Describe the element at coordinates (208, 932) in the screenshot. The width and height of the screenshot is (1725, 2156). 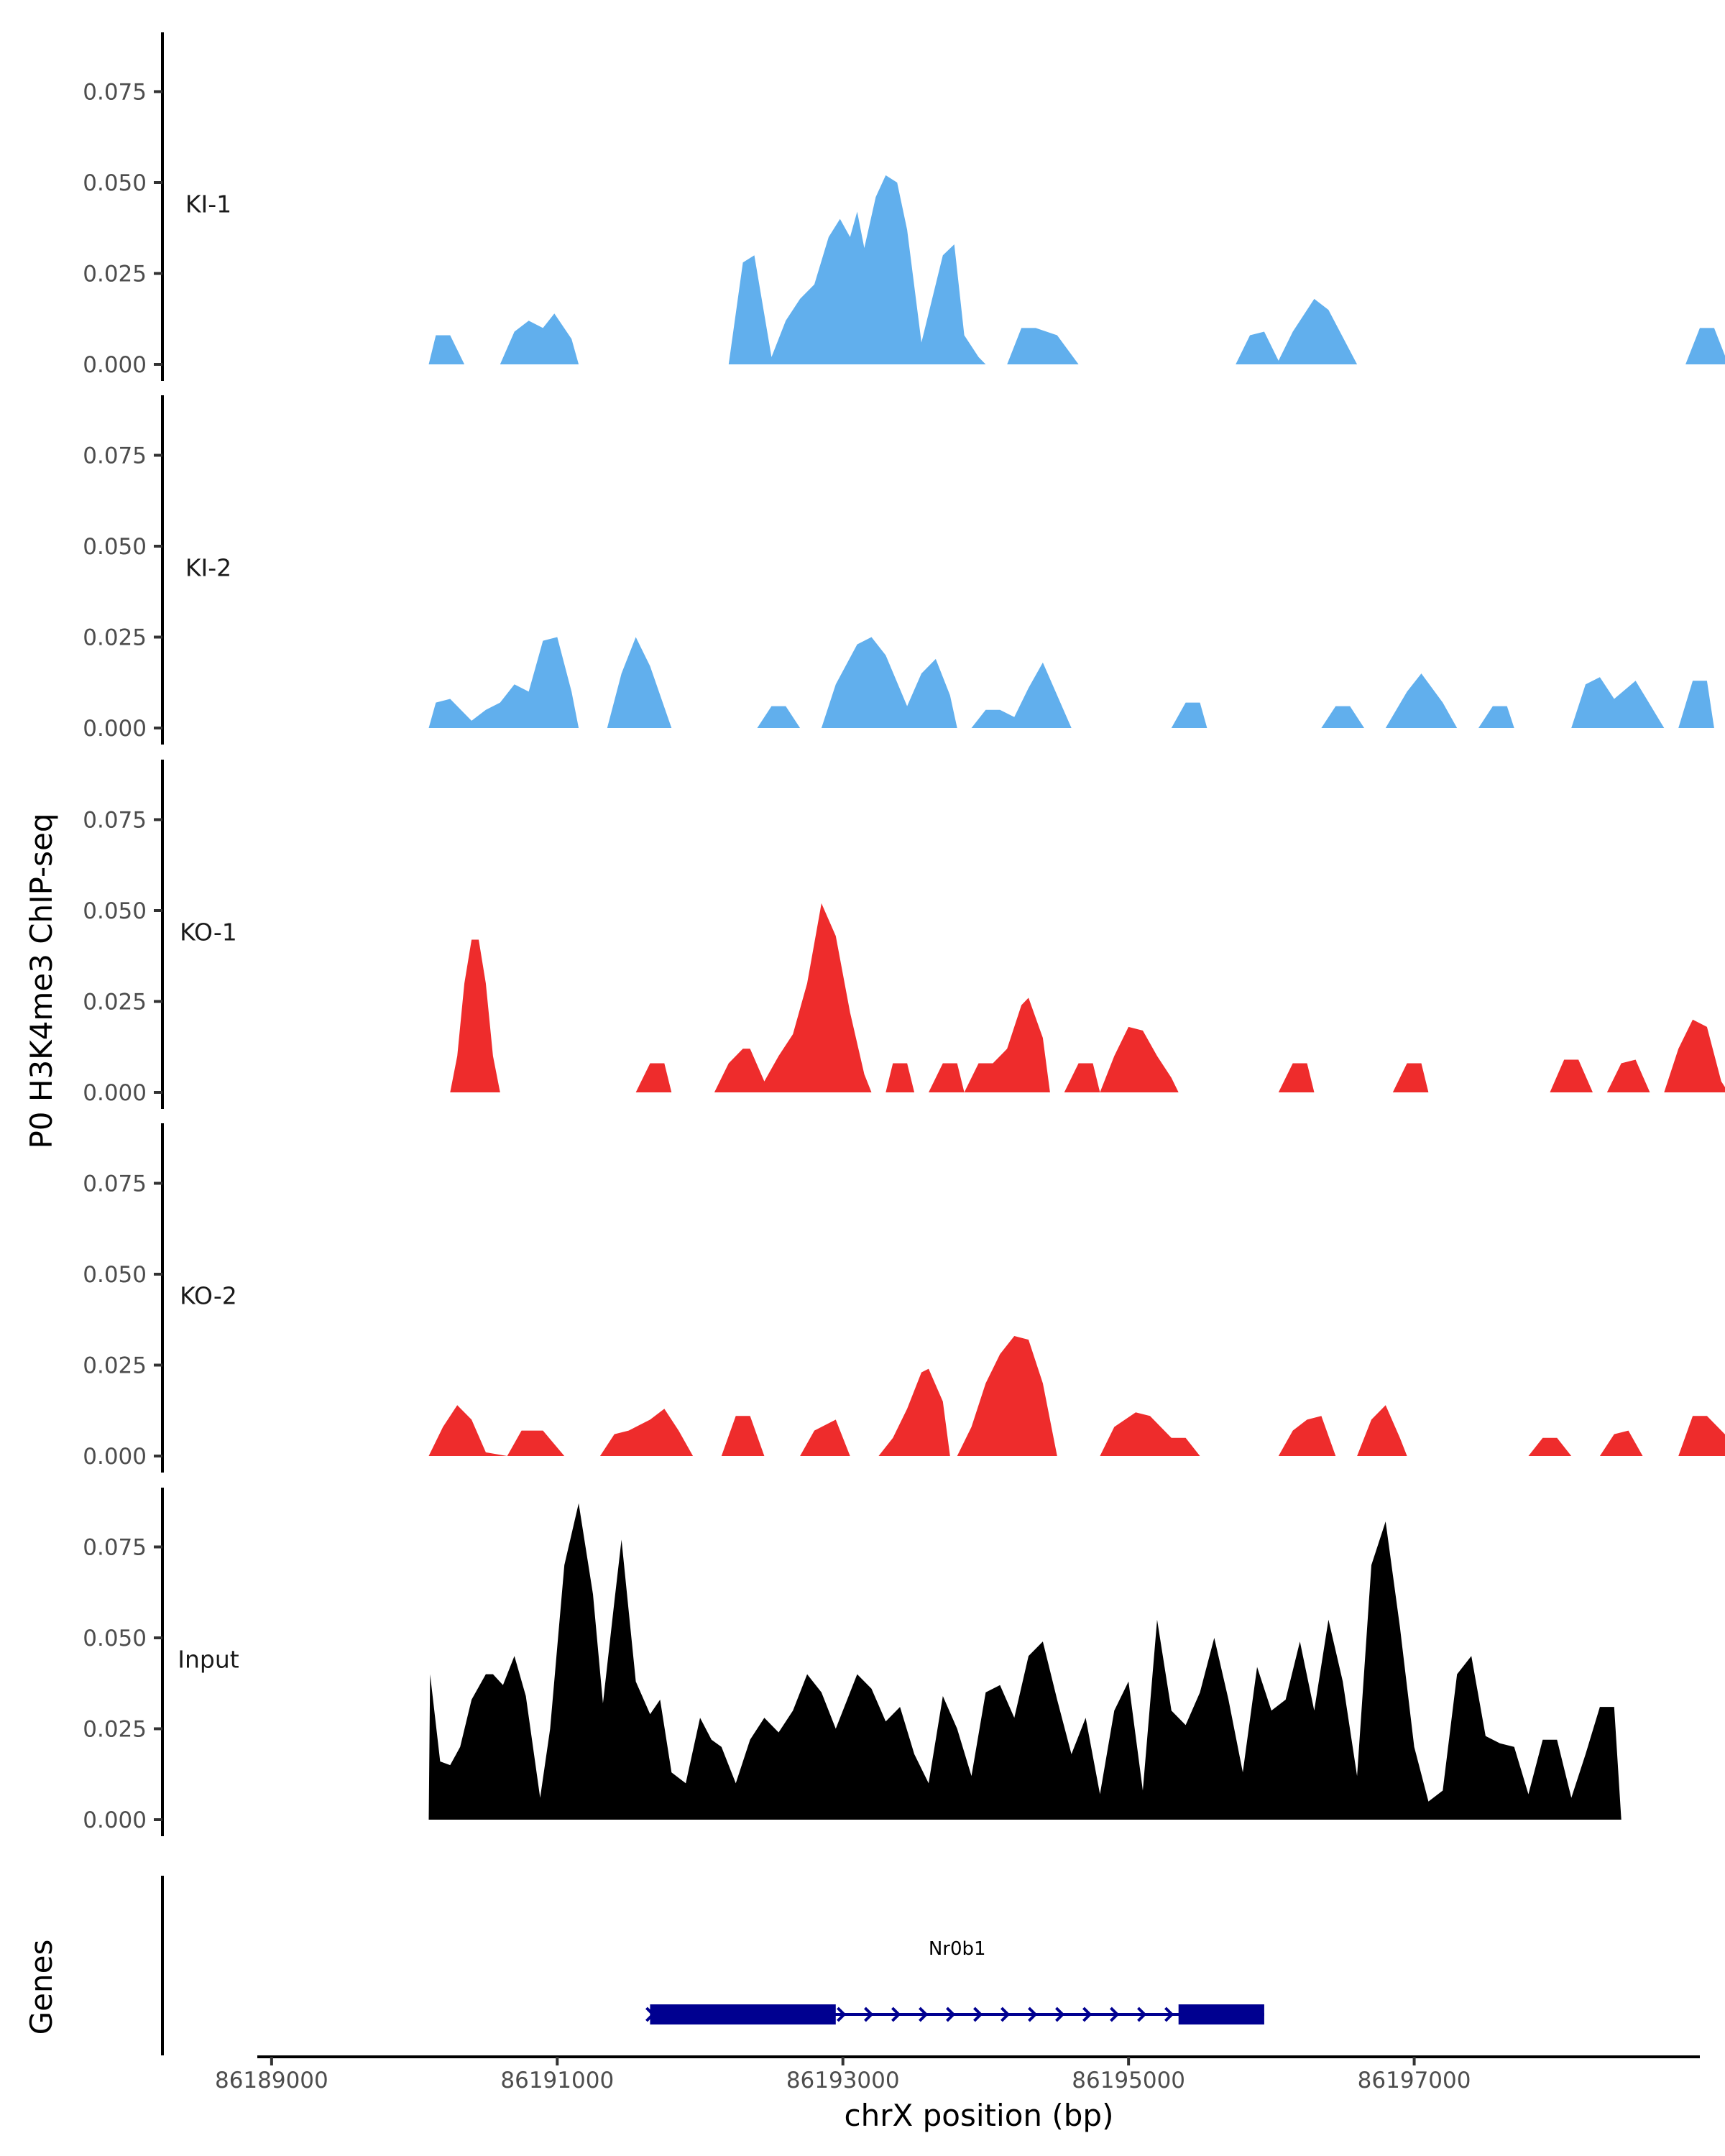
I see `track-label: KO-1` at that location.